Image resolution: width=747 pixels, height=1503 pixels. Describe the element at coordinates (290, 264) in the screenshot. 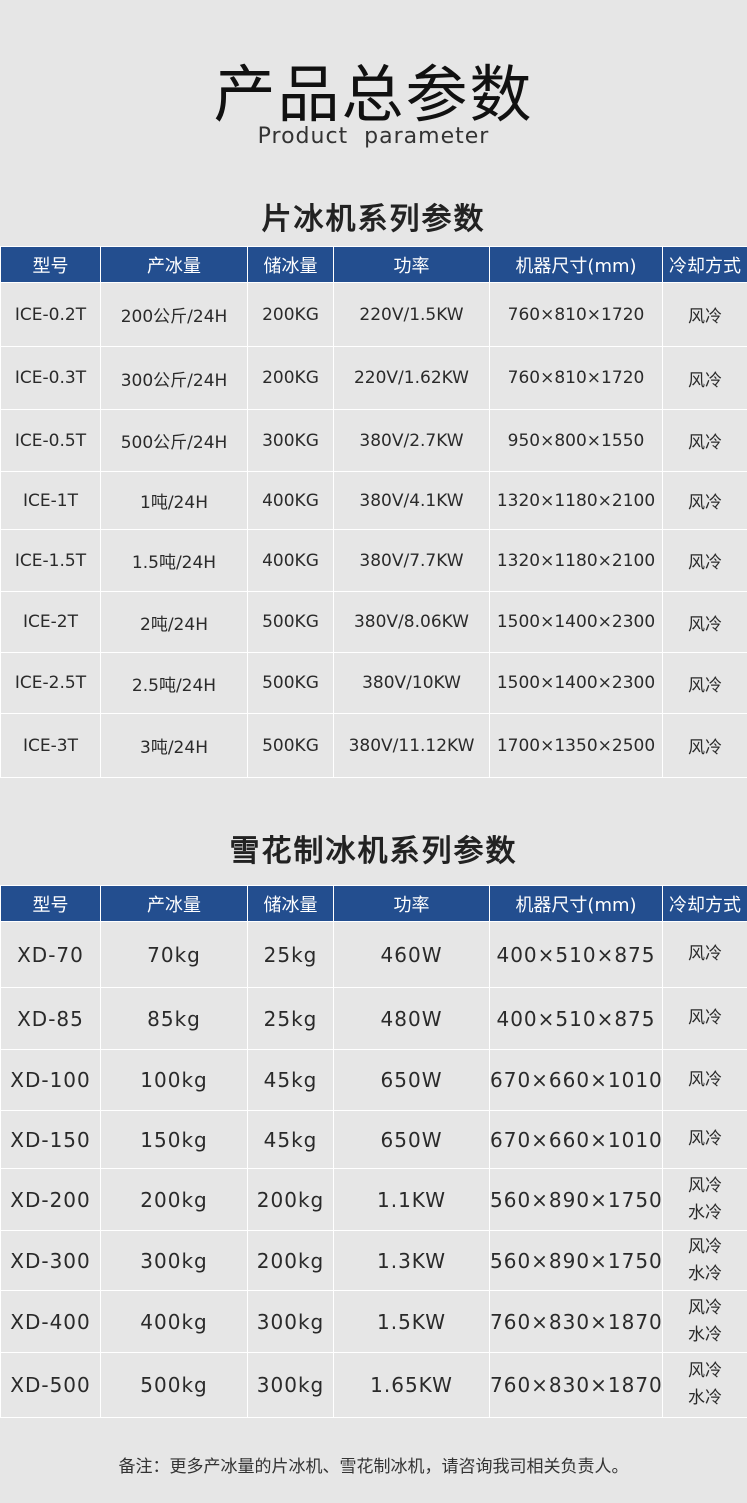

I see `column-header: 储冰量` at that location.